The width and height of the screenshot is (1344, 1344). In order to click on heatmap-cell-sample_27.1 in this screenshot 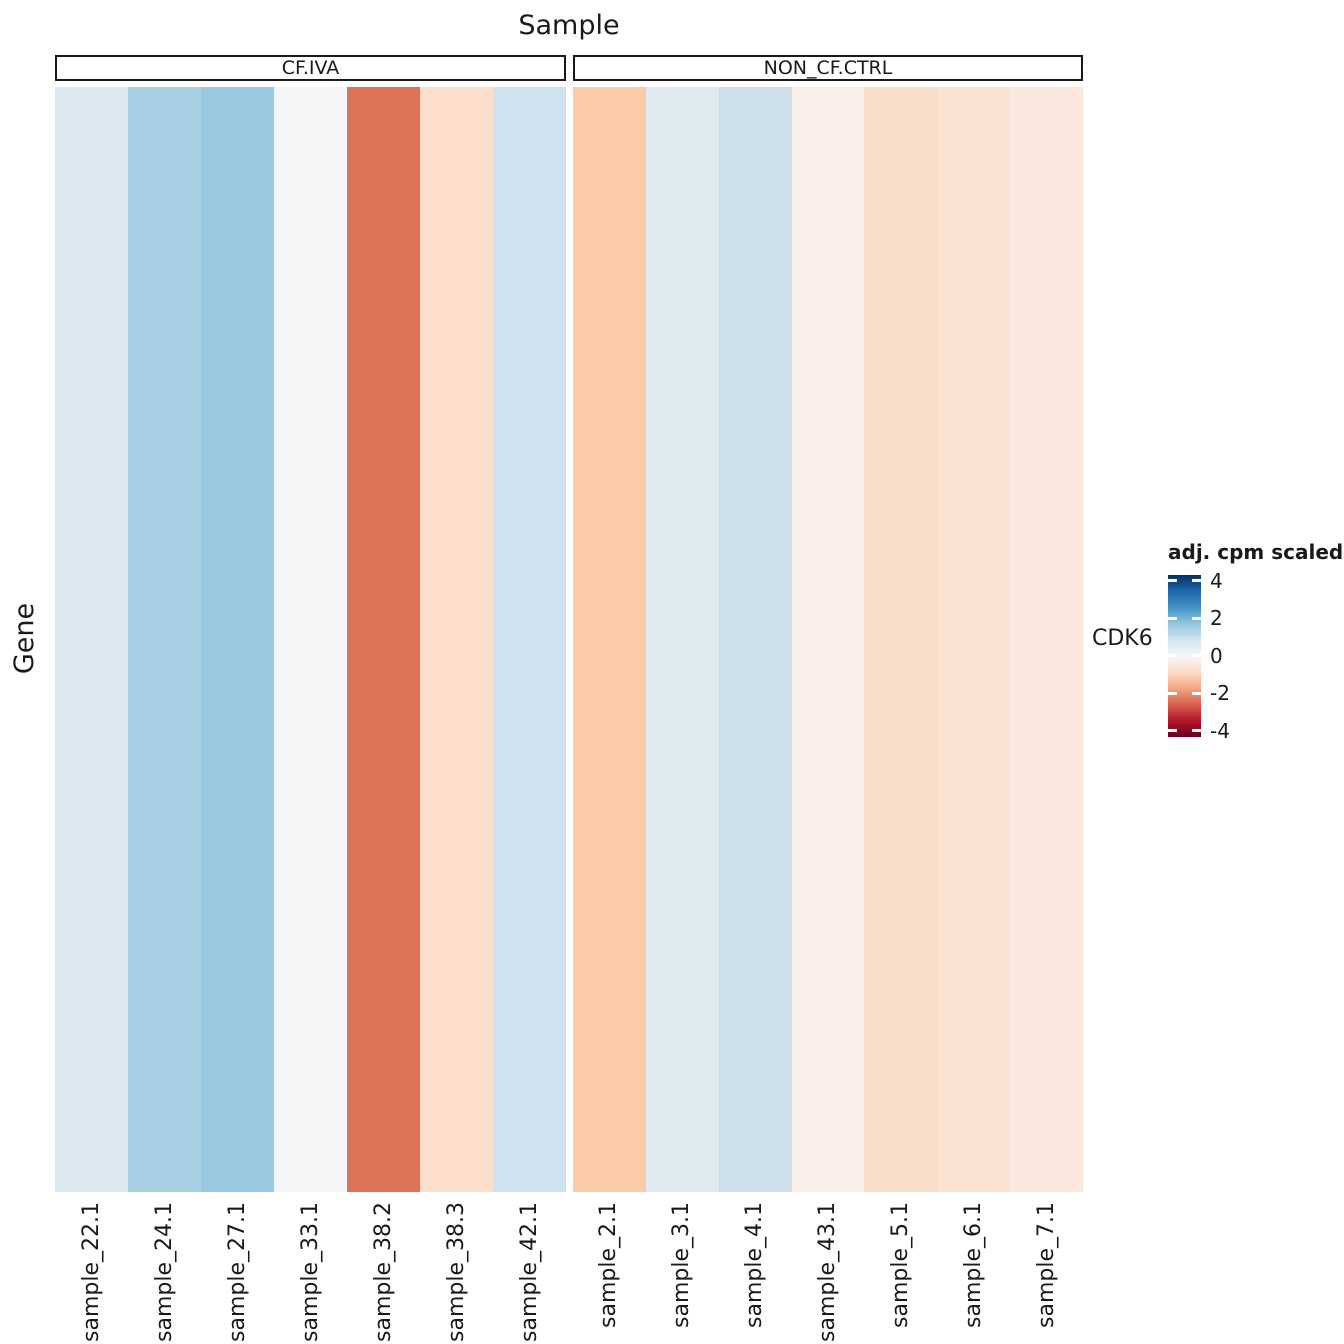, I will do `click(237, 639)`.